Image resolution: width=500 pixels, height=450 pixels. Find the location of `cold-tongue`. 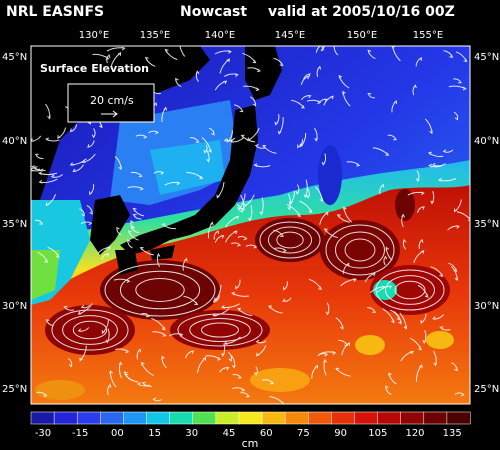

cold-tongue is located at coordinates (330, 175).